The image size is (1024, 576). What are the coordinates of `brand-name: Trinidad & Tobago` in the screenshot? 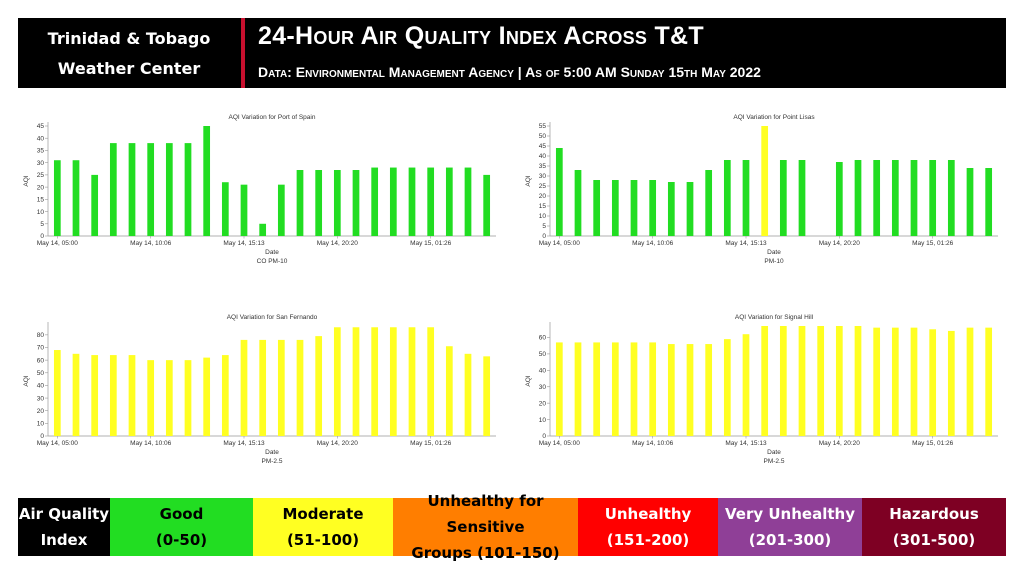 It's located at (129, 38).